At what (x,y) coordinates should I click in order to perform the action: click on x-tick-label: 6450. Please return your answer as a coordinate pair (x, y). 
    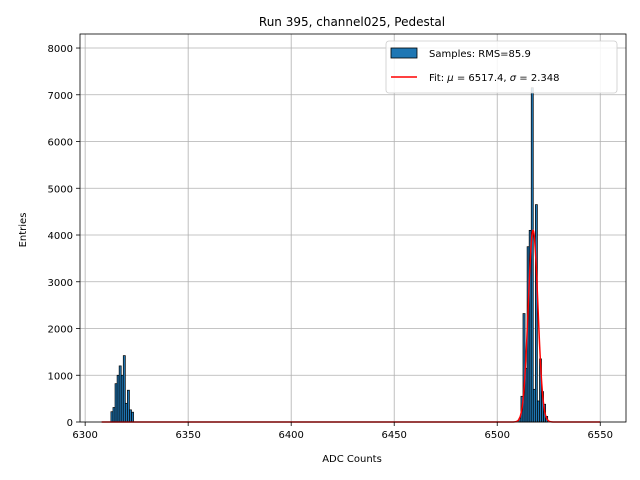
    Looking at the image, I should click on (393, 435).